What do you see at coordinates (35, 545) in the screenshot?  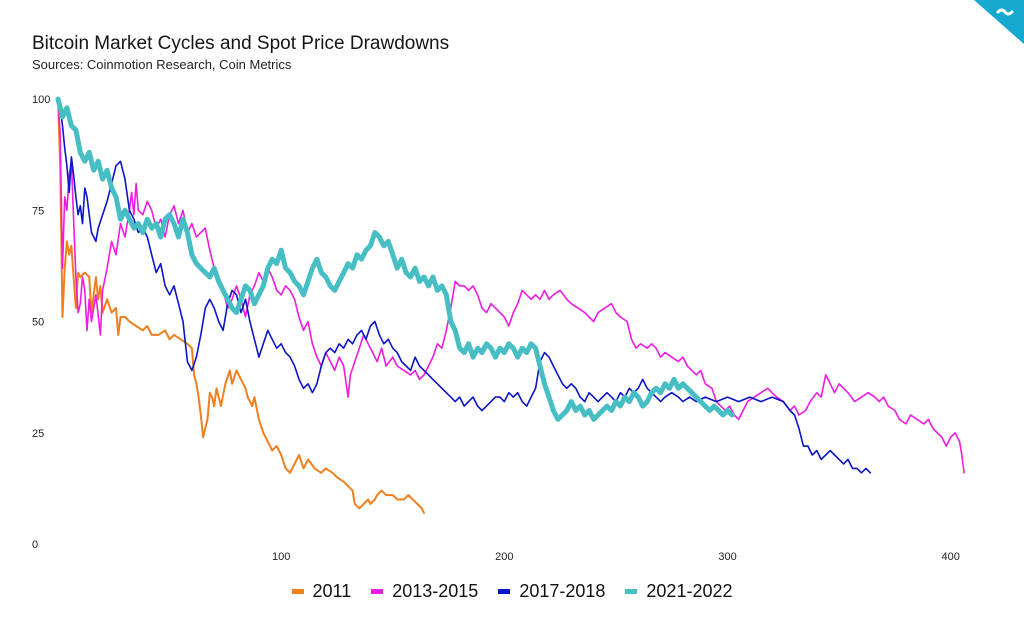 I see `y-tick-label: 0` at bounding box center [35, 545].